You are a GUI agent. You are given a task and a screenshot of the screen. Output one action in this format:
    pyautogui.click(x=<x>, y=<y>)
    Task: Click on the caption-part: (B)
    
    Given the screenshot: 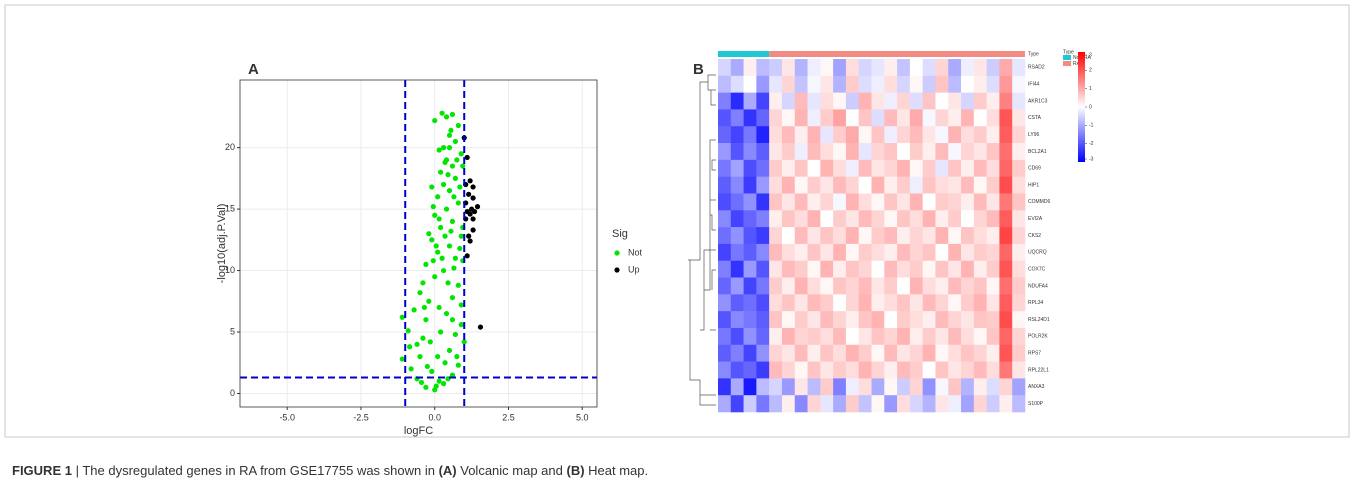 What is the action you would take?
    pyautogui.click(x=576, y=470)
    